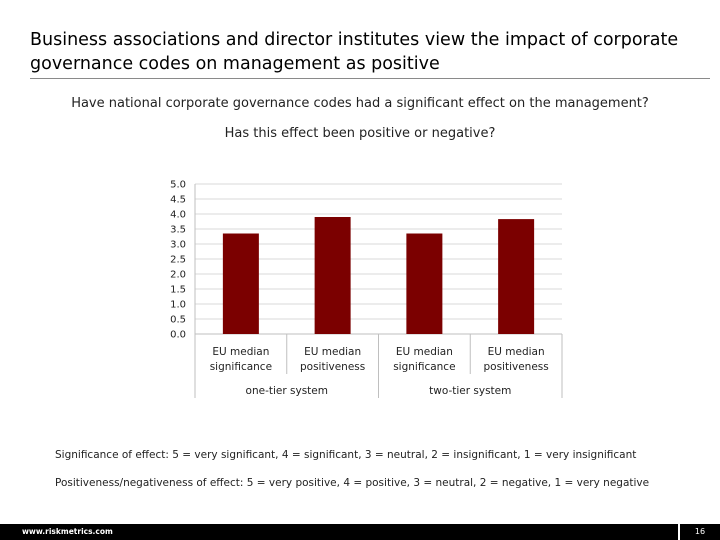 The height and width of the screenshot is (540, 720). Describe the element at coordinates (178, 335) in the screenshot. I see `y-tick-label: 0.0` at that location.